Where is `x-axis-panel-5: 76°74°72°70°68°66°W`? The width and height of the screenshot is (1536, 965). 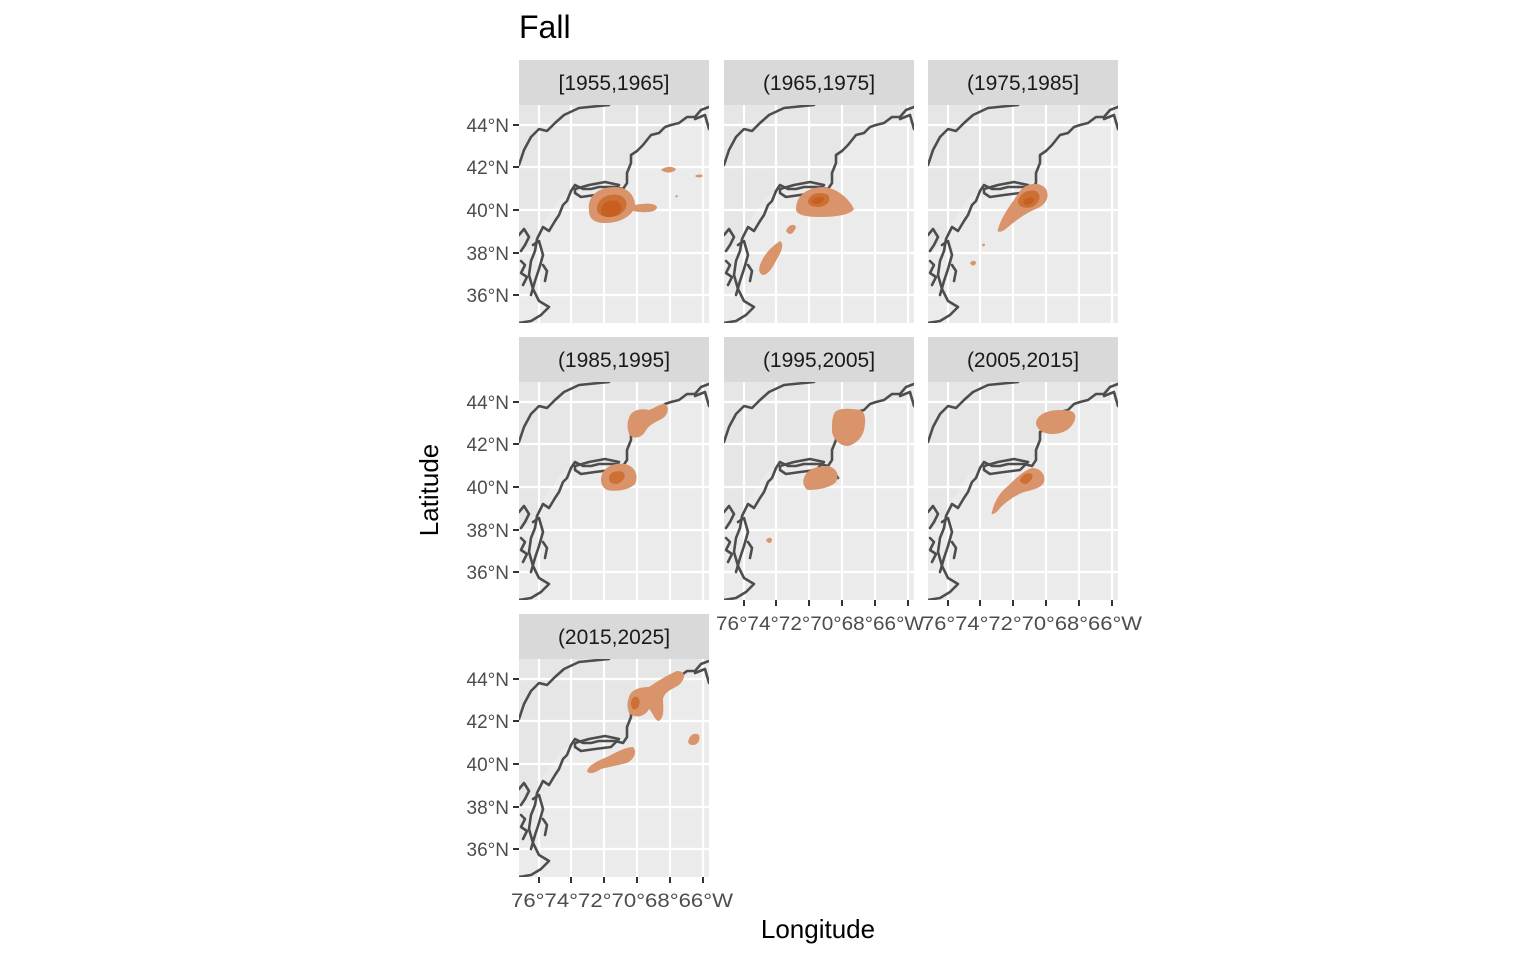 x-axis-panel-5: 76°74°72°70°68°66°W is located at coordinates (820, 617).